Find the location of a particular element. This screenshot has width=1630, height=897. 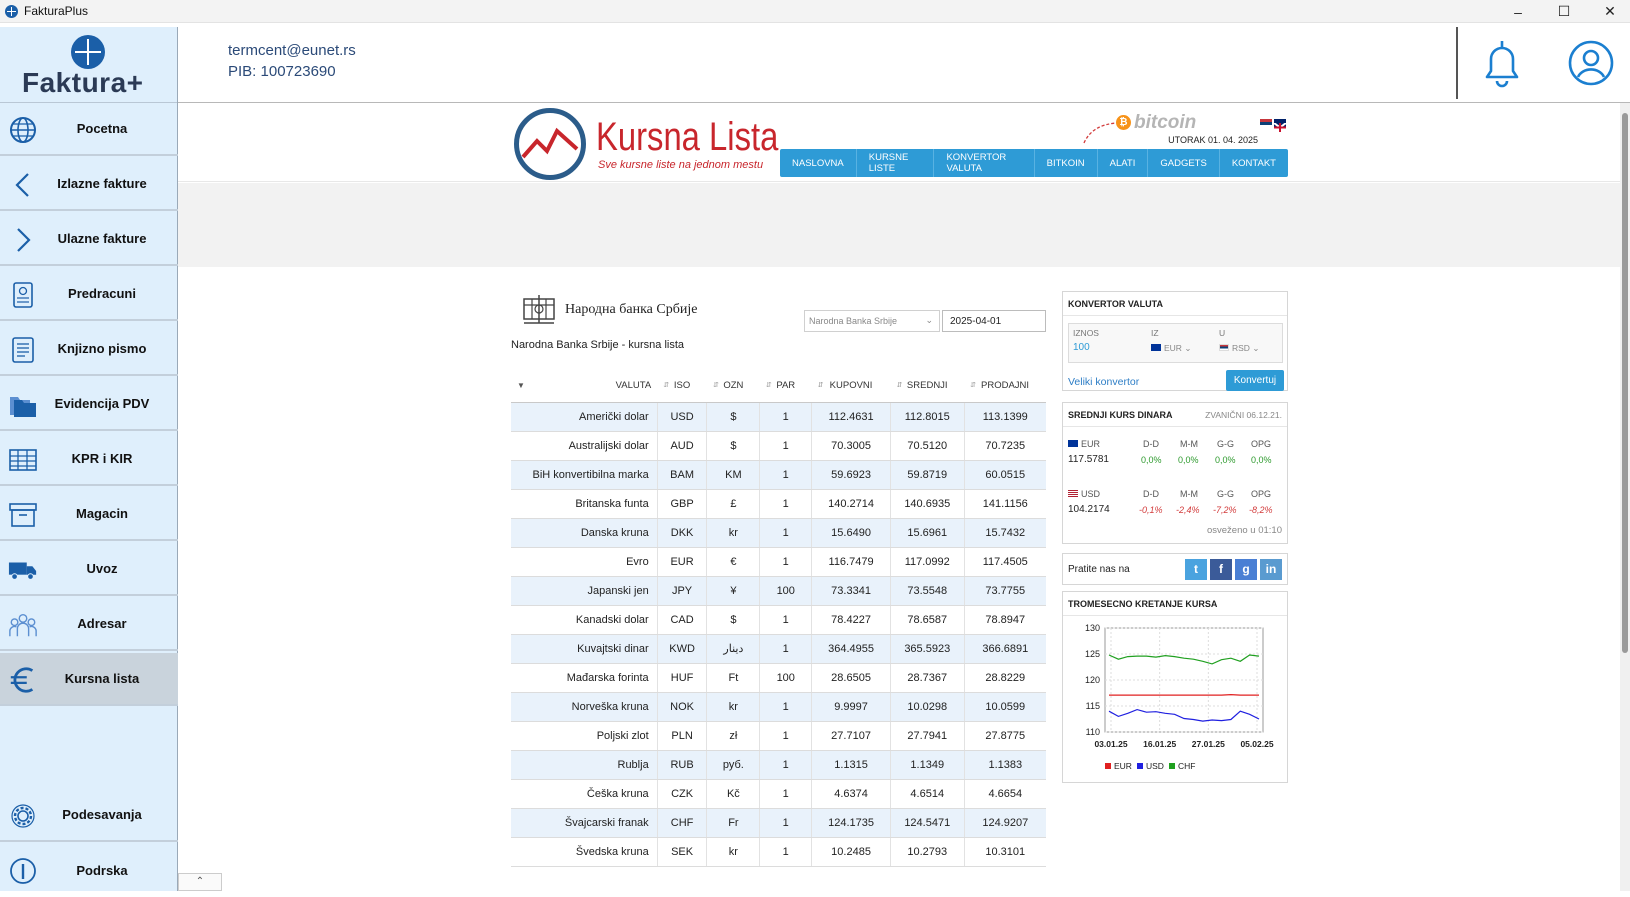

sidebar-item-podesavanja: Podesavanja is located at coordinates (89, 815).